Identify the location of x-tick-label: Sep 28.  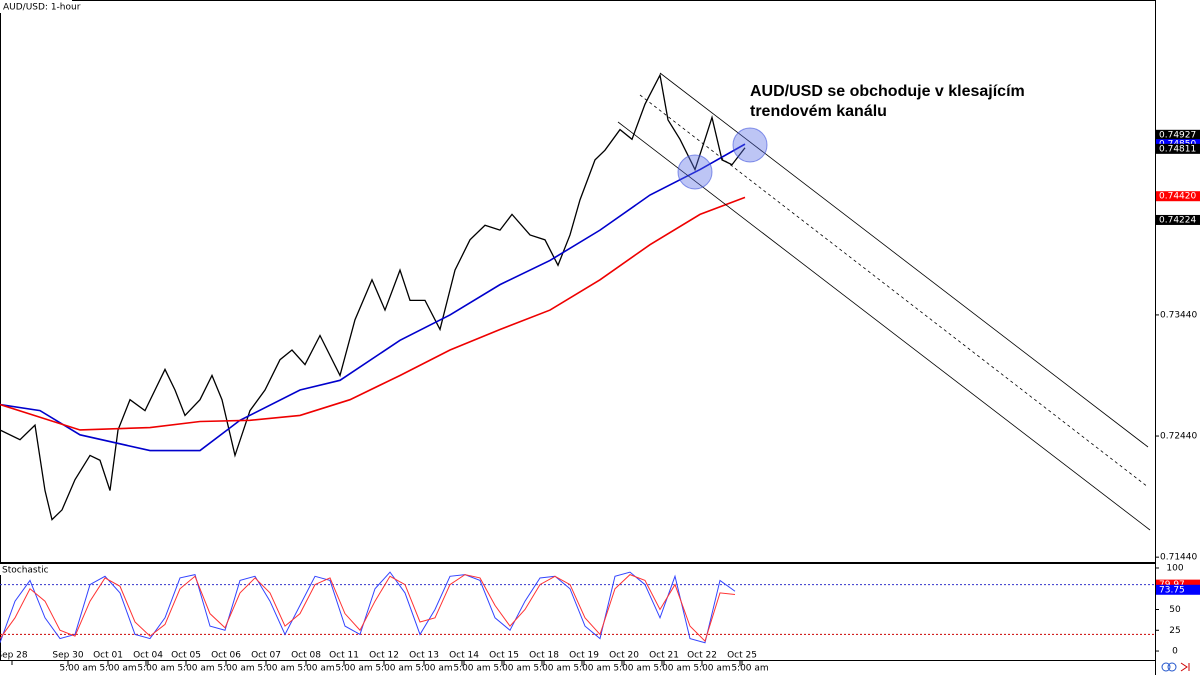
(14, 656).